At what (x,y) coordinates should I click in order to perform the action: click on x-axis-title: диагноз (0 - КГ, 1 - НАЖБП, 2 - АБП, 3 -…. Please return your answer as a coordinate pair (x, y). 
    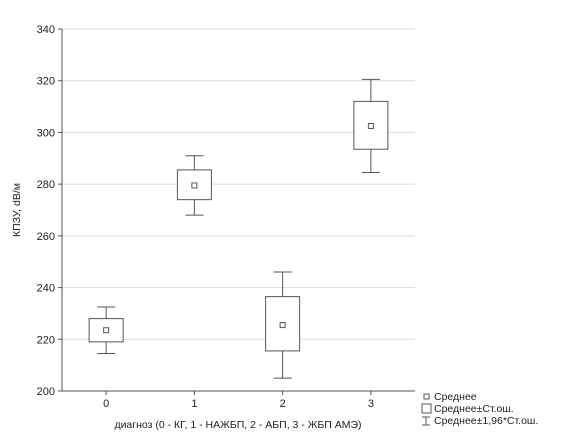
    Looking at the image, I should click on (237, 425).